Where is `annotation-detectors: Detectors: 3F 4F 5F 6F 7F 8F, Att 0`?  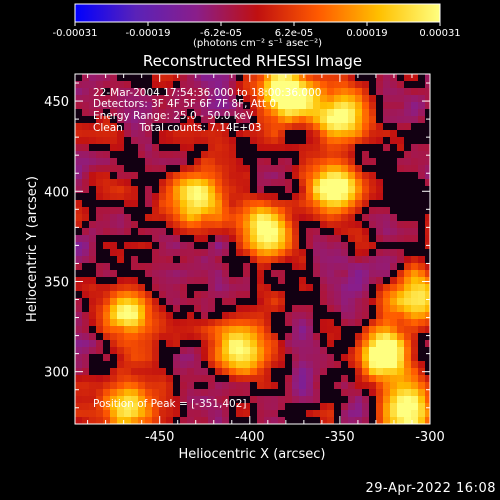
annotation-detectors: Detectors: 3F 4F 5F 6F 7F 8F, Att 0 is located at coordinates (185, 104).